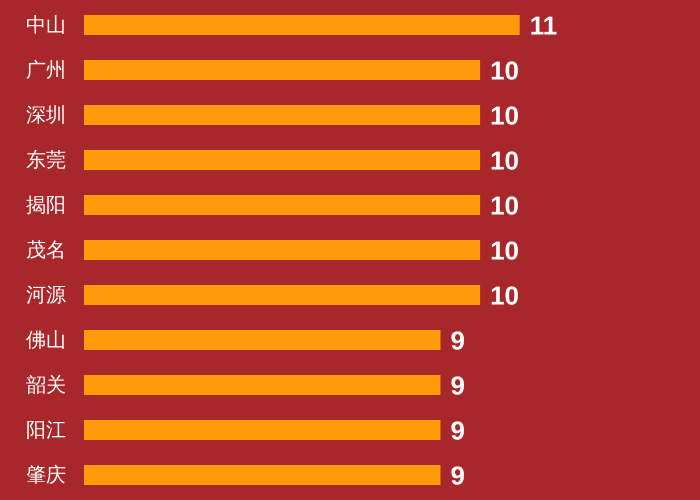 The height and width of the screenshot is (500, 700). Describe the element at coordinates (46, 384) in the screenshot. I see `y-tick-label: 韶关` at that location.